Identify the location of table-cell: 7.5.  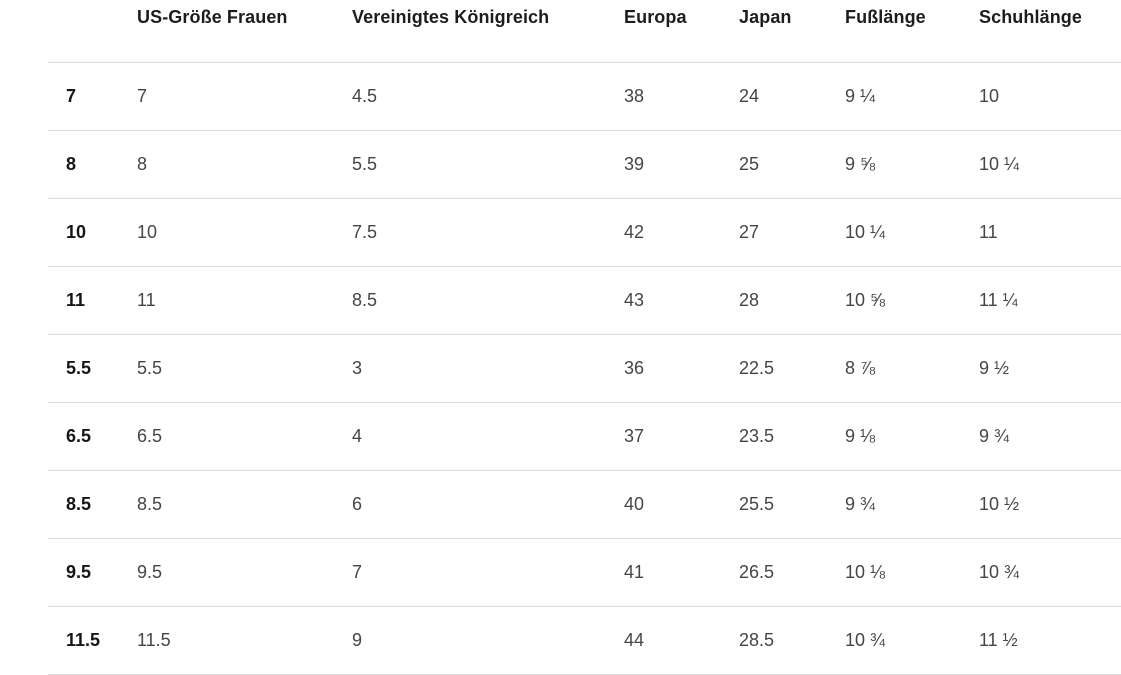
(365, 232).